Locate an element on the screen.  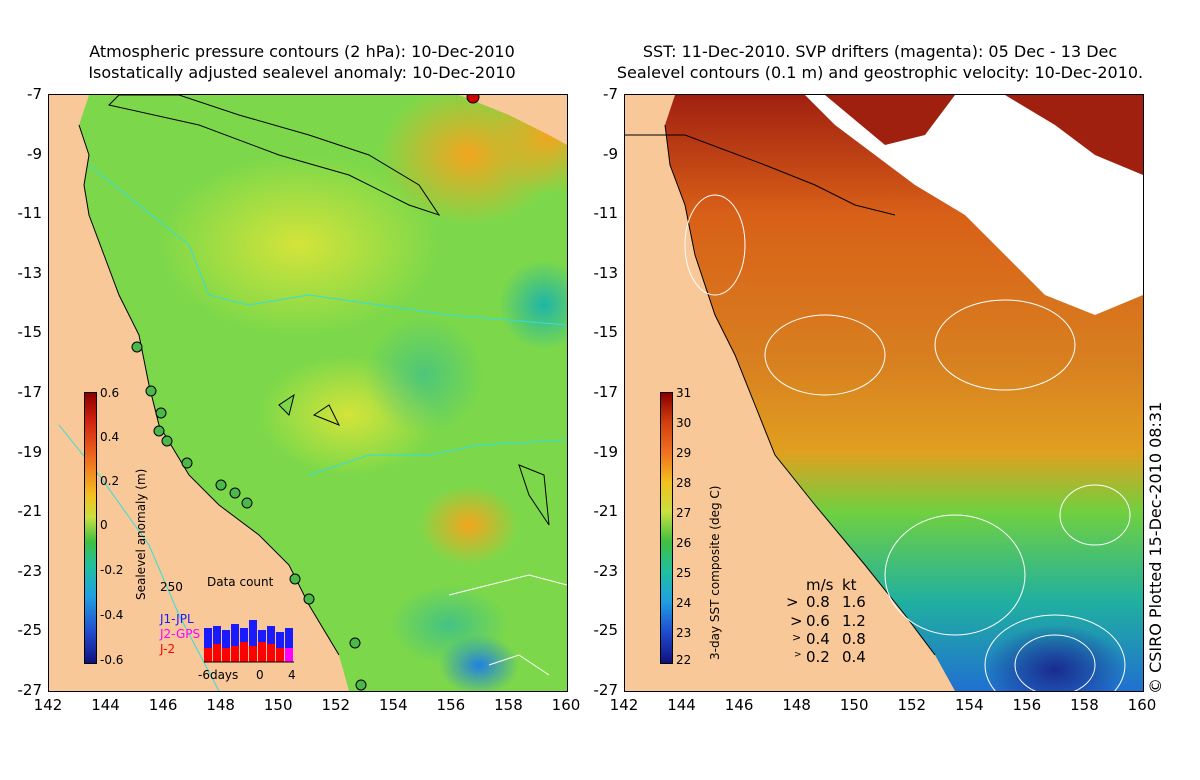
right-y-tick-label: -23 is located at coordinates (606, 570).